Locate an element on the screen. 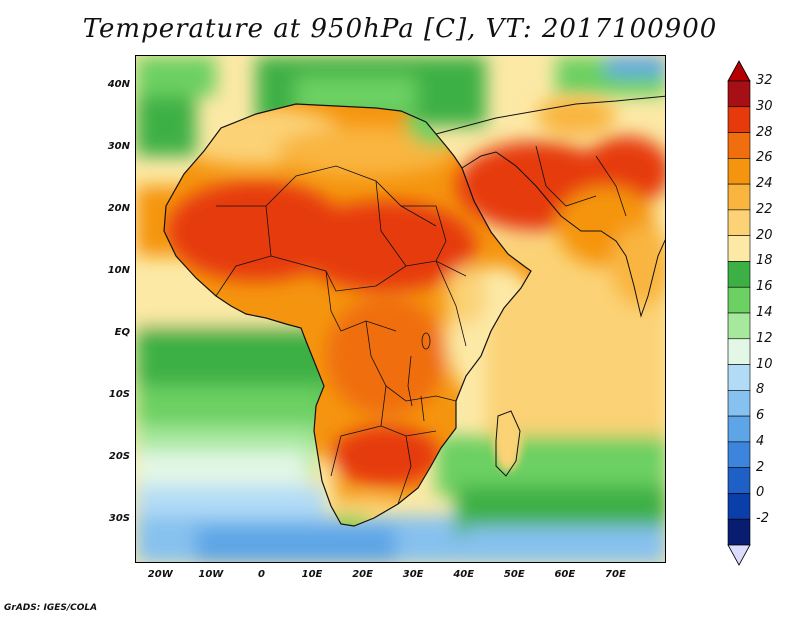  colorbar-tick-label: 10 is located at coordinates (764, 364).